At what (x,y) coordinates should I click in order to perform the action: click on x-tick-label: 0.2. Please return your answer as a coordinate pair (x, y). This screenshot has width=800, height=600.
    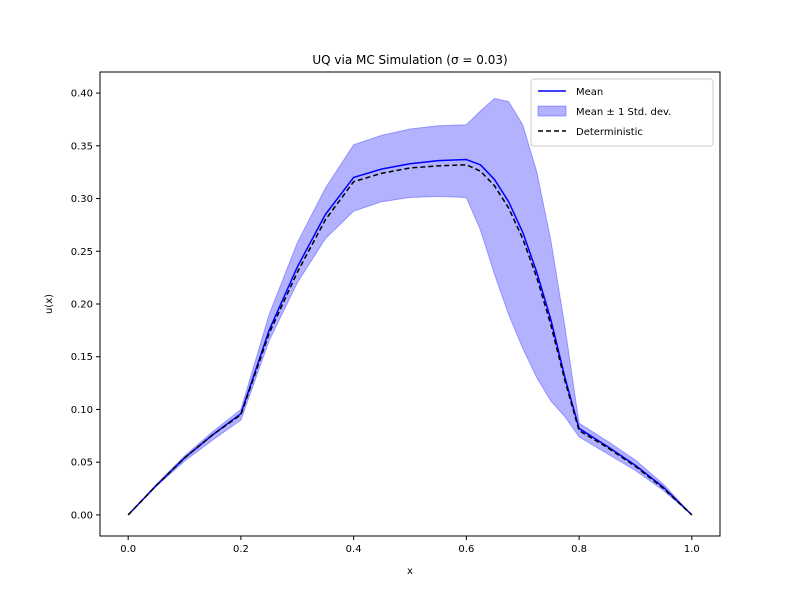
    Looking at the image, I should click on (241, 549).